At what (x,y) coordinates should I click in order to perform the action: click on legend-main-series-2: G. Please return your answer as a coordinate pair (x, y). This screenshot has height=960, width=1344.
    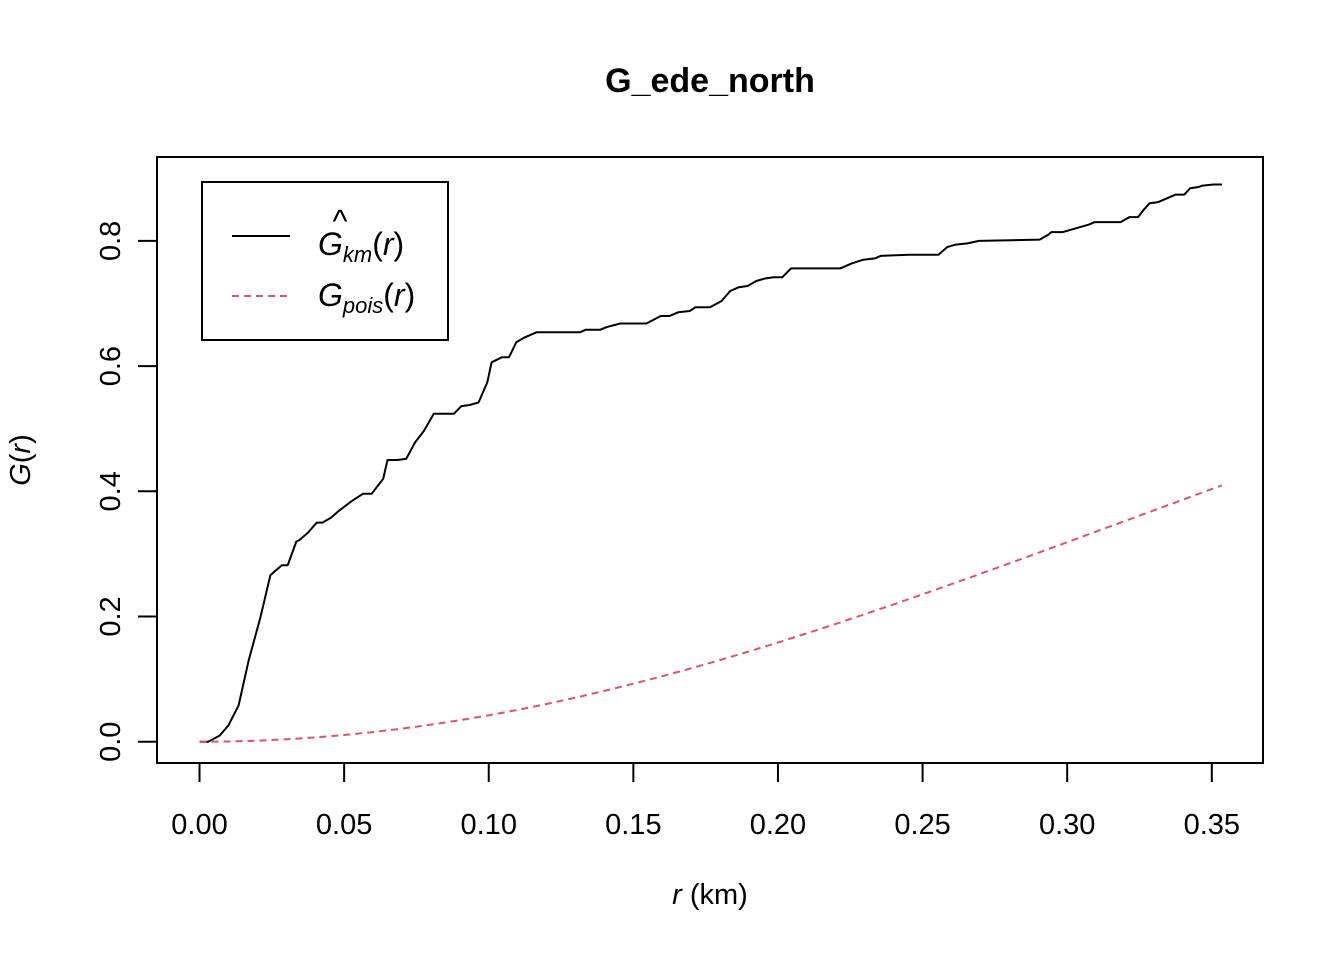
    Looking at the image, I should click on (330, 295).